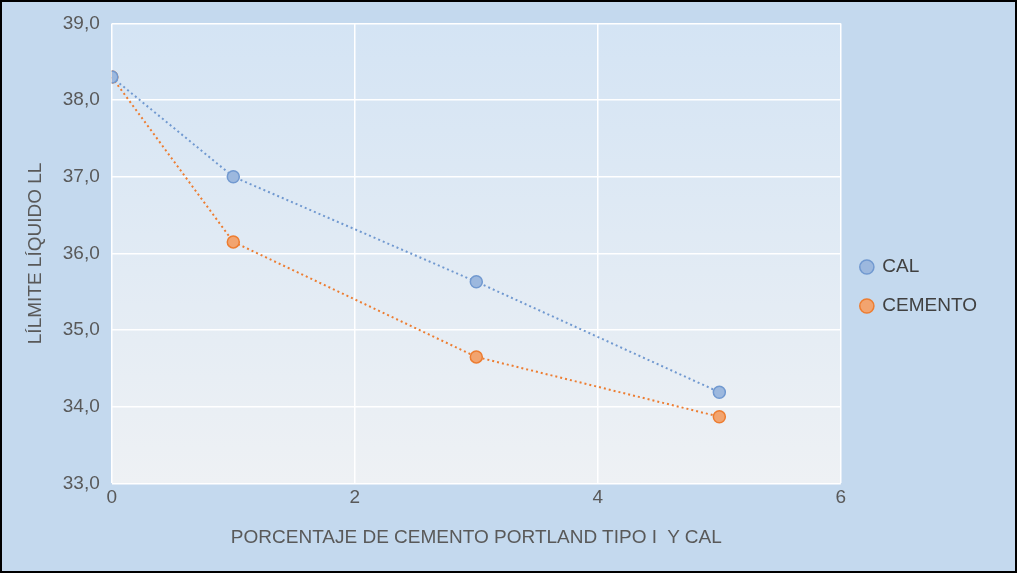 Image resolution: width=1017 pixels, height=573 pixels. What do you see at coordinates (81, 22) in the screenshot?
I see `y-tick-label: 39,0` at bounding box center [81, 22].